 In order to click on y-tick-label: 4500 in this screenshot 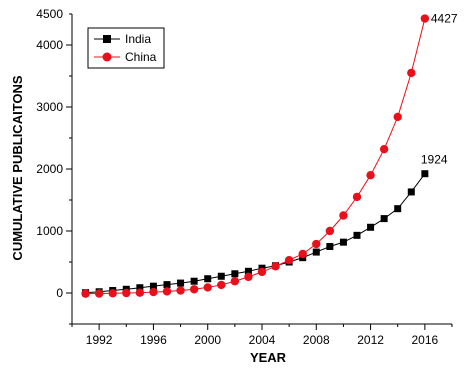, I will do `click(49, 14)`.